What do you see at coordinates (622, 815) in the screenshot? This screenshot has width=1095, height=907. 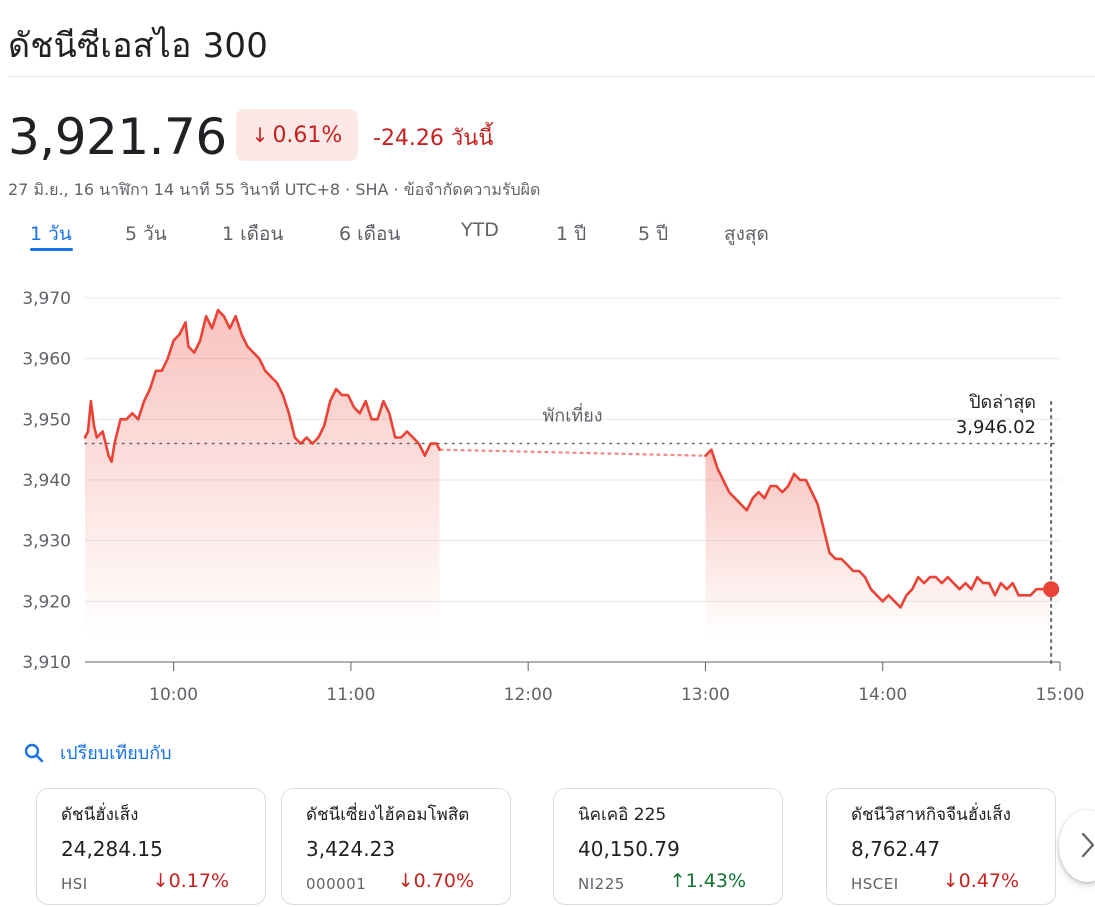 I see `card-name: นิคเคอิ 225` at bounding box center [622, 815].